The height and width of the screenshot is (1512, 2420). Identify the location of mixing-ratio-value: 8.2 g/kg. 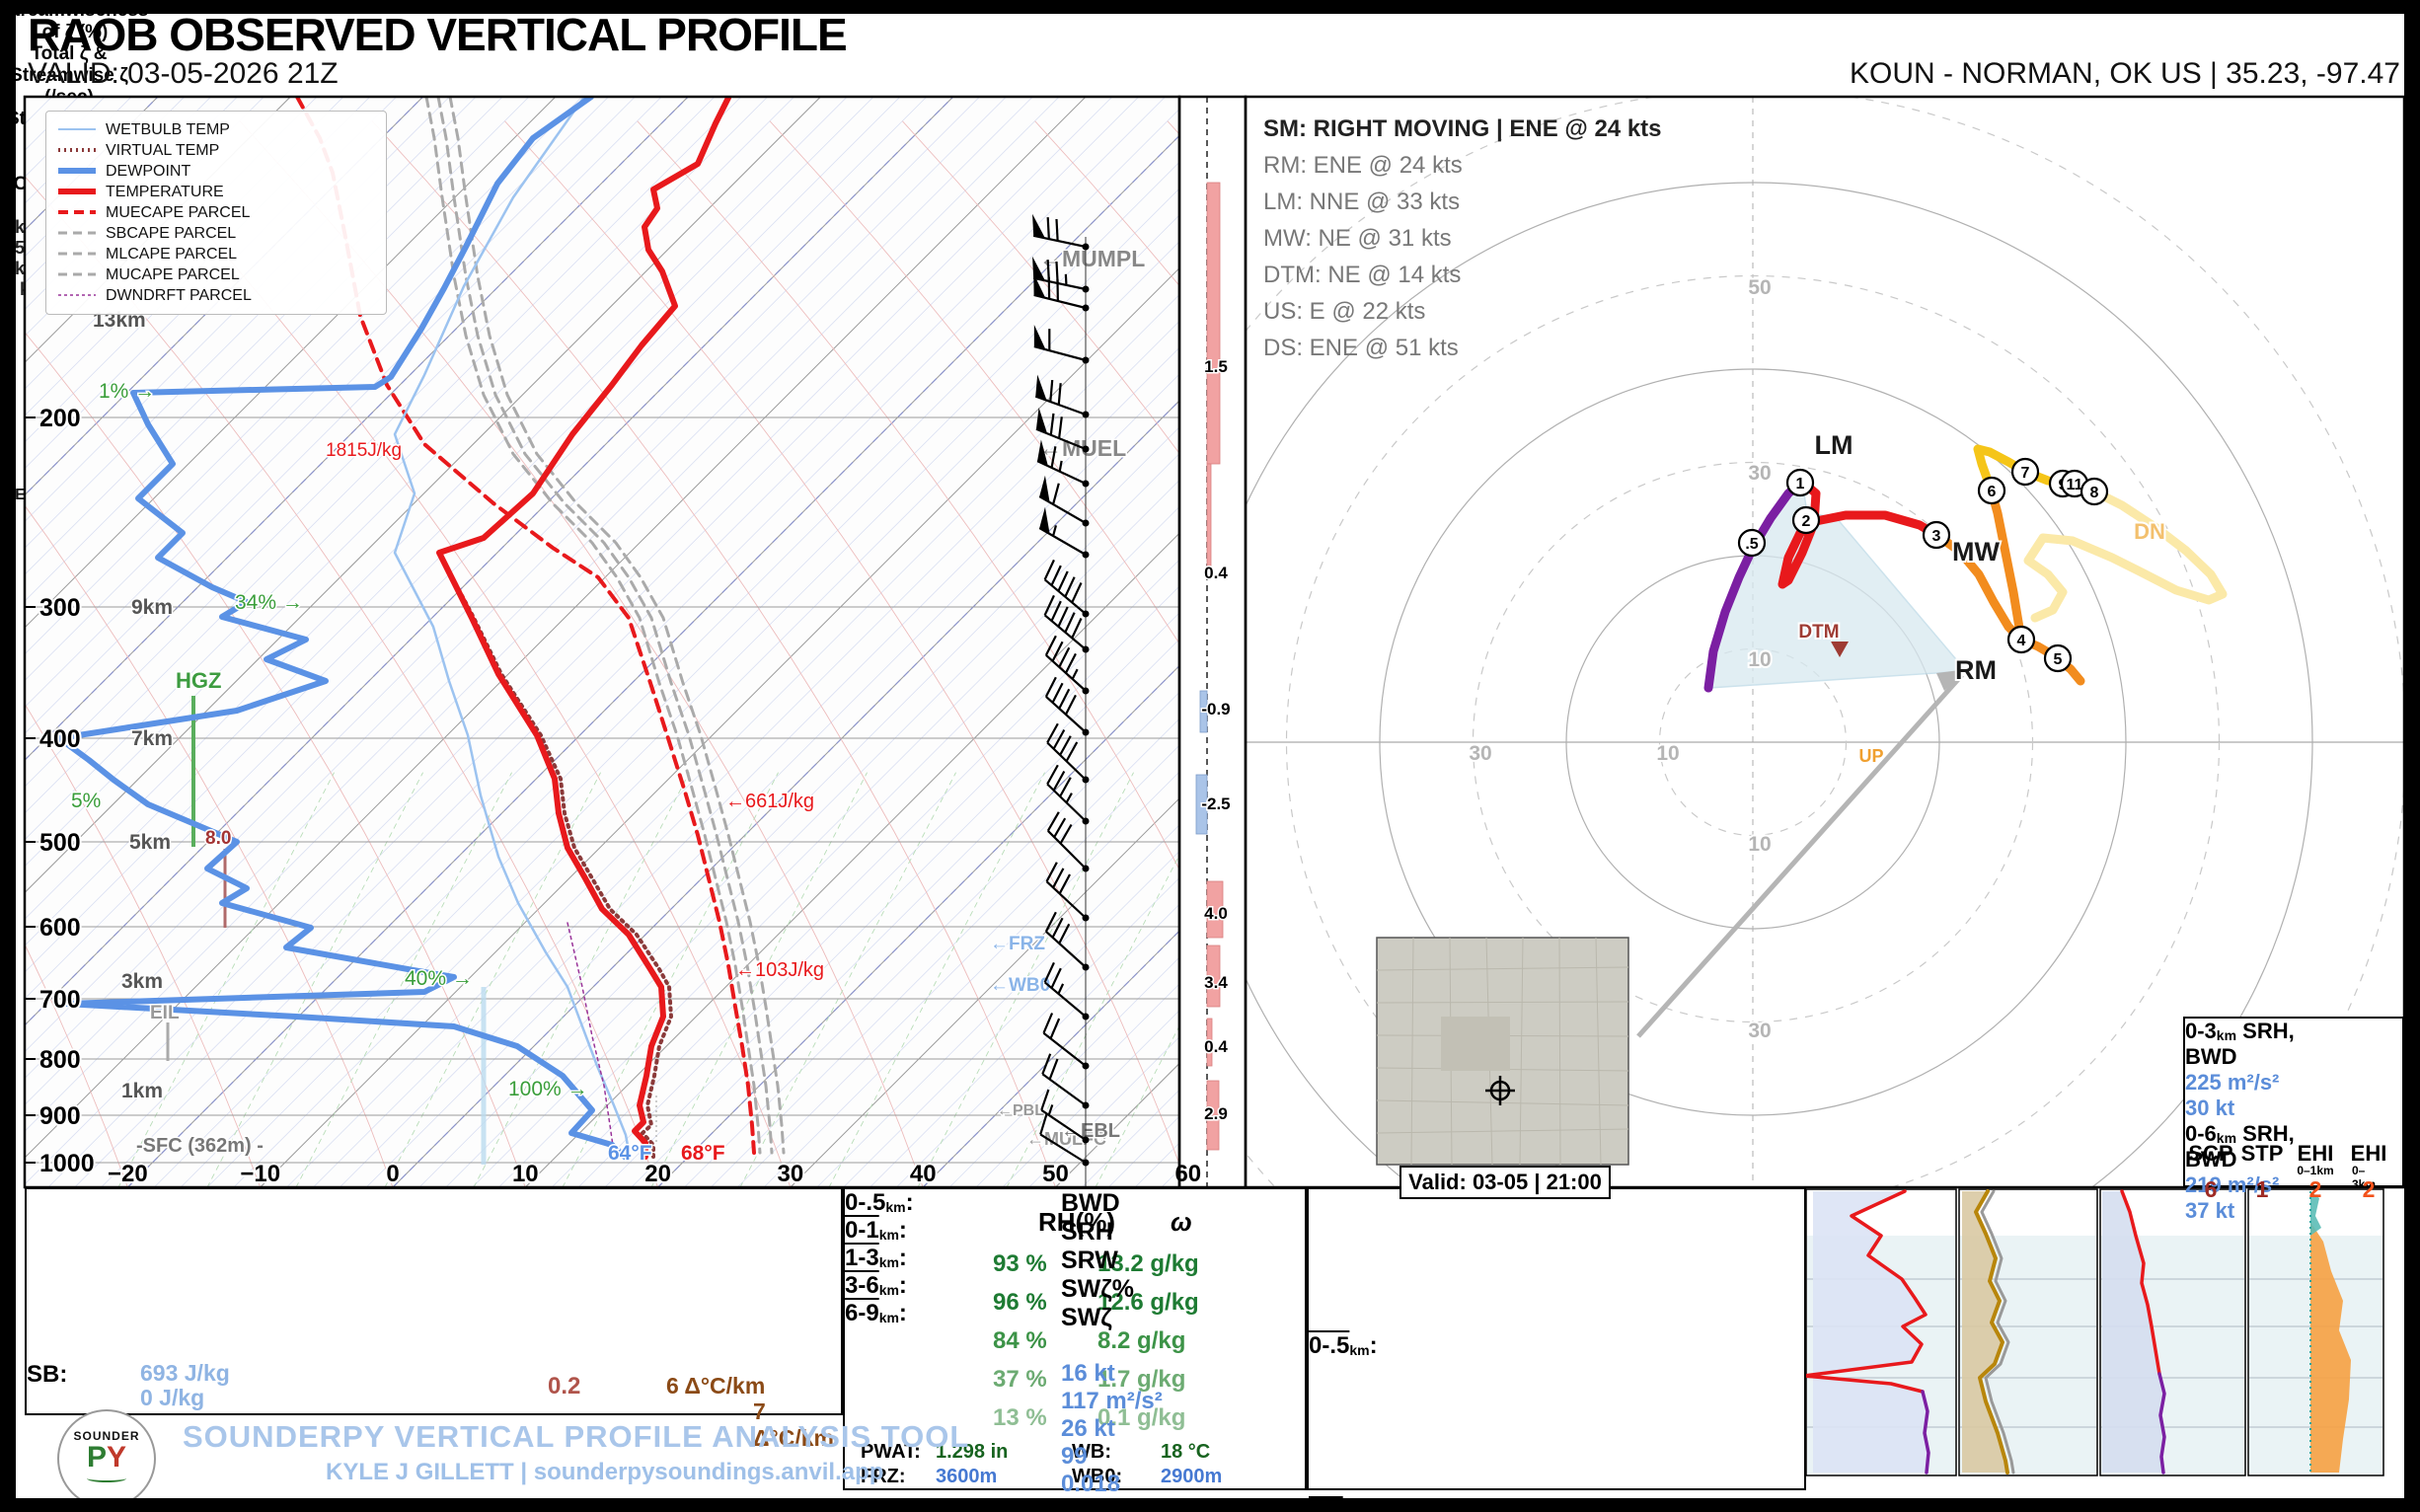
(1142, 1340).